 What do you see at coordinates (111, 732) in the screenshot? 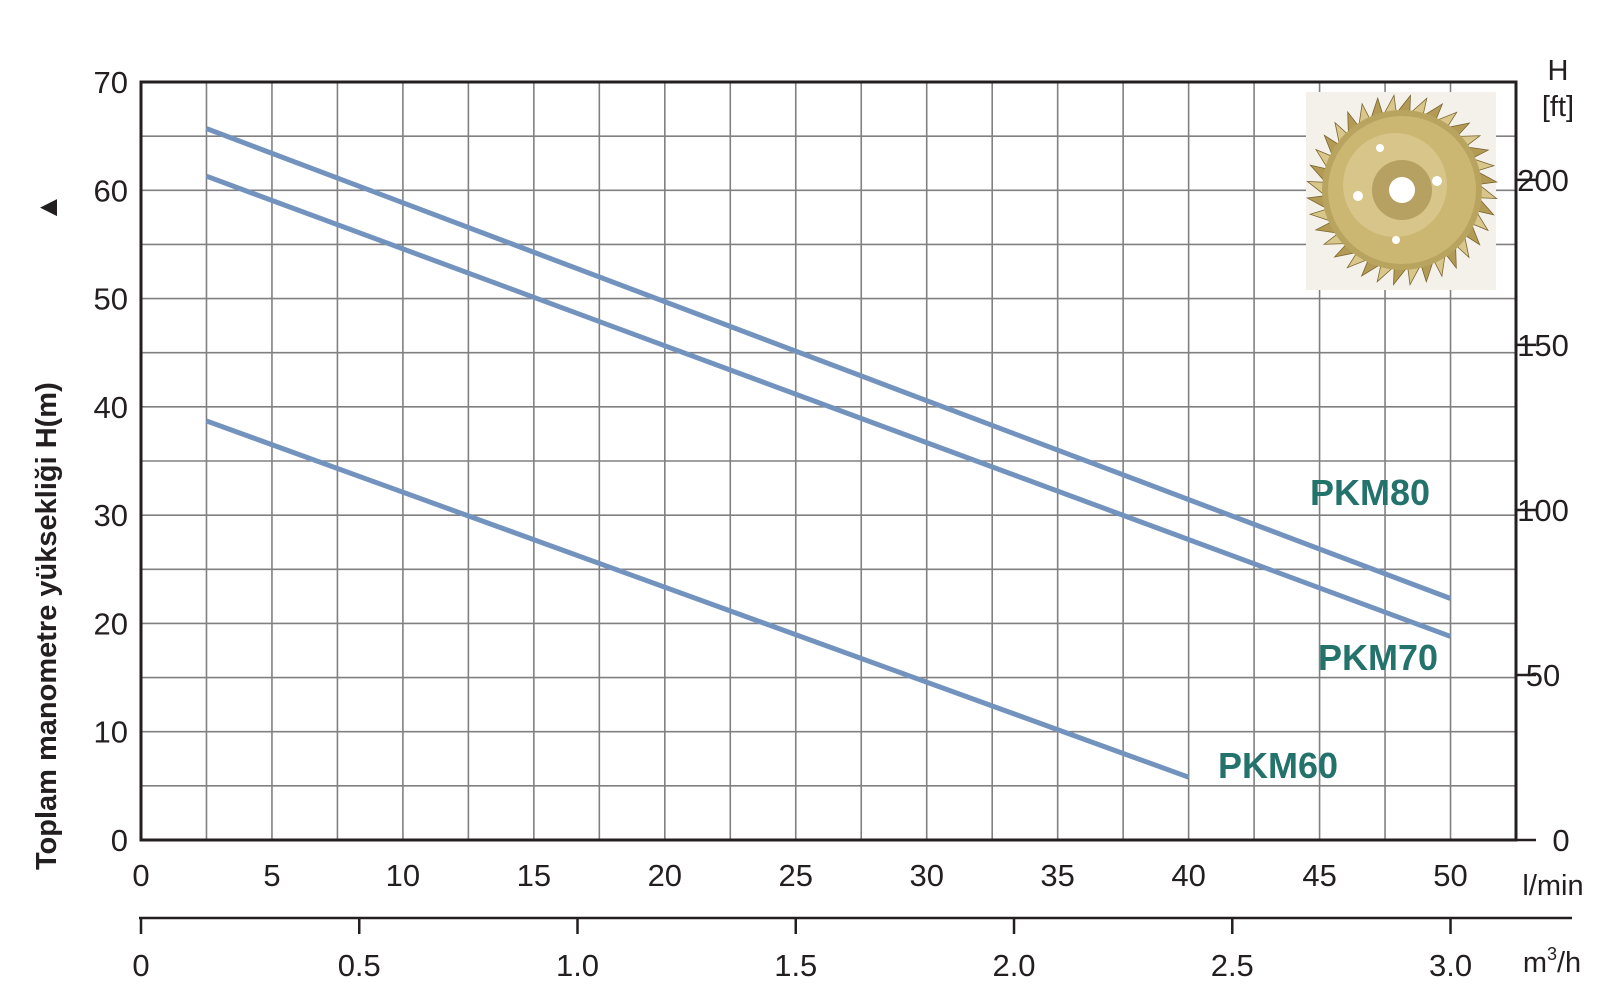
I see `y-tick-label: 10` at bounding box center [111, 732].